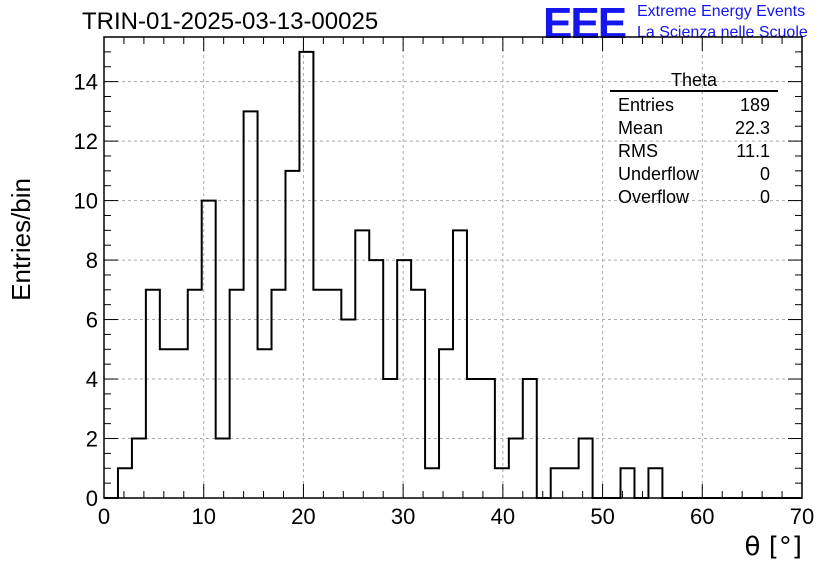 The image size is (836, 572). I want to click on y-tick-label: 8, so click(92, 260).